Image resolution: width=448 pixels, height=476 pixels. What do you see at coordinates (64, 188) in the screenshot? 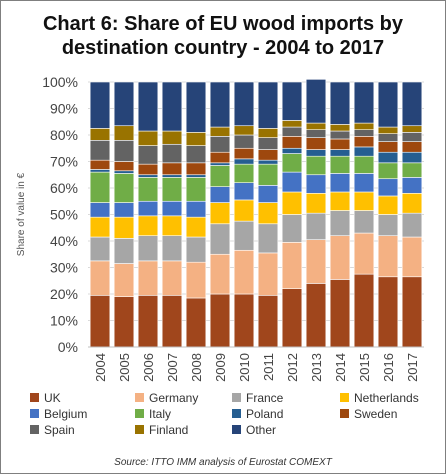
I see `y-tick-label: 60%` at bounding box center [64, 188].